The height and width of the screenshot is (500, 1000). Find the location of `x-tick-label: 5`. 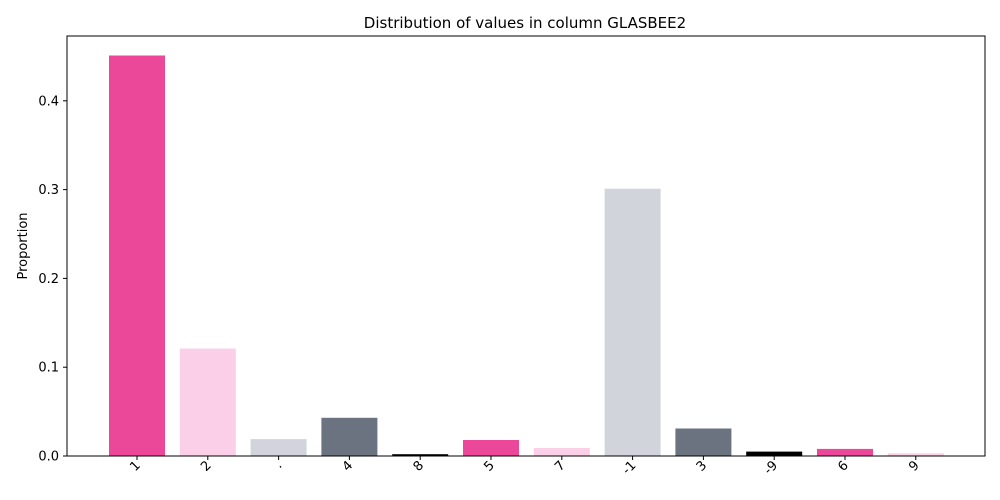

x-tick-label: 5 is located at coordinates (489, 466).